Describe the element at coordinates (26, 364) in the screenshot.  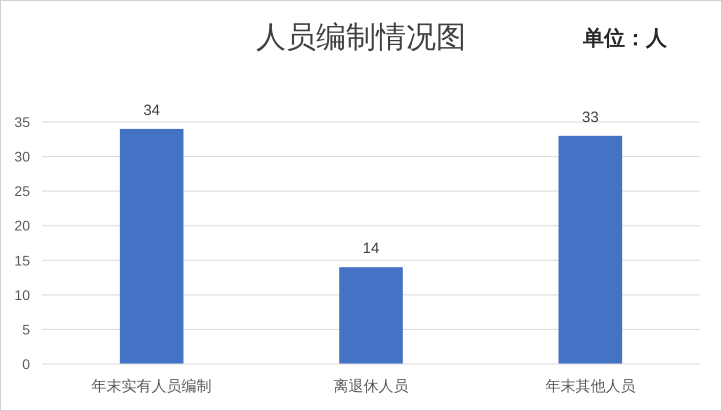
I see `y-tick-label: 0` at that location.